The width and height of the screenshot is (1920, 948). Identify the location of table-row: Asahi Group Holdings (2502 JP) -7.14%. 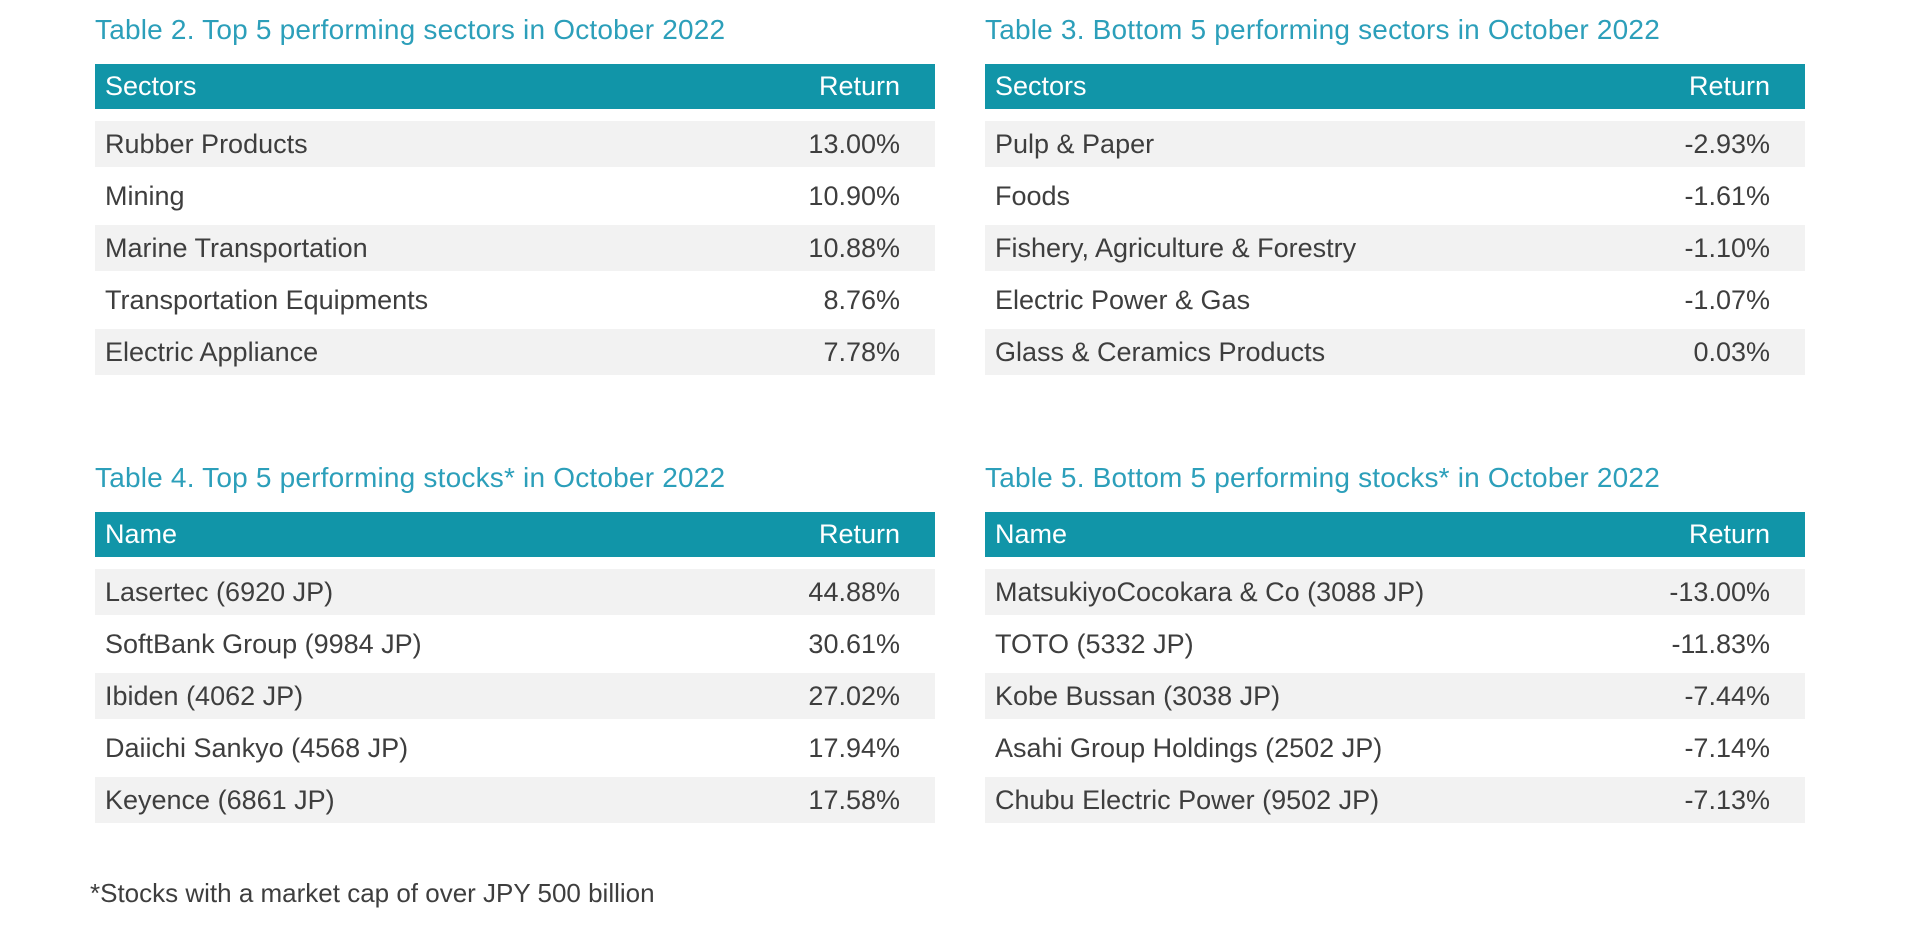
(1395, 748).